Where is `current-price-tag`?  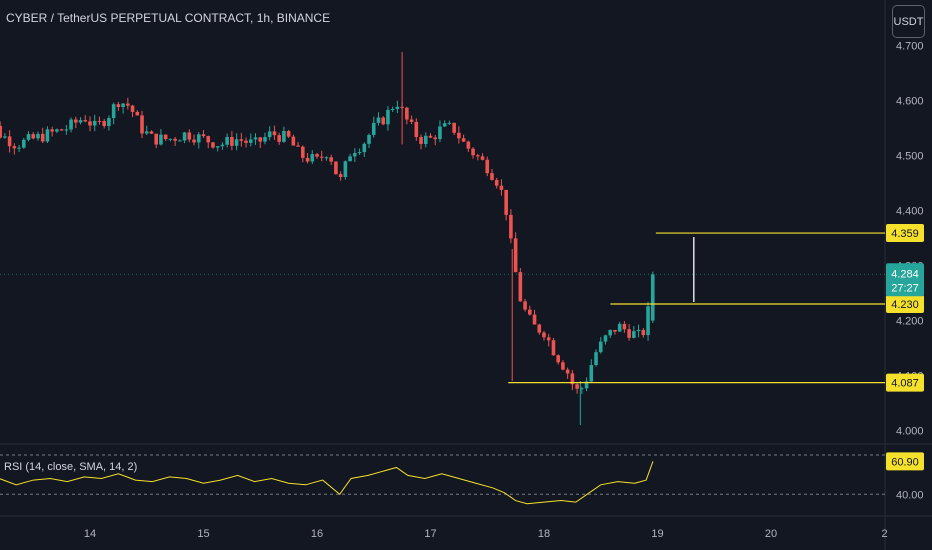 current-price-tag is located at coordinates (905, 280).